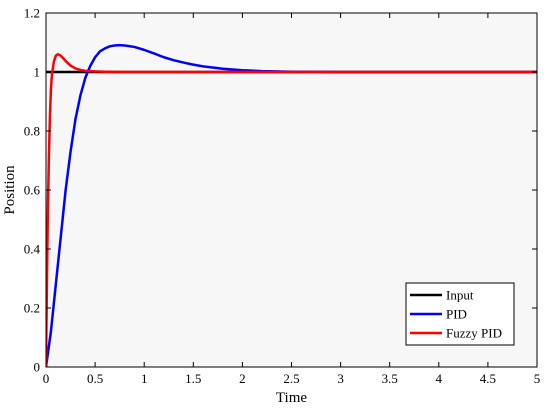 The height and width of the screenshot is (410, 550). Describe the element at coordinates (10, 190) in the screenshot. I see `y-axis-label: Position` at that location.